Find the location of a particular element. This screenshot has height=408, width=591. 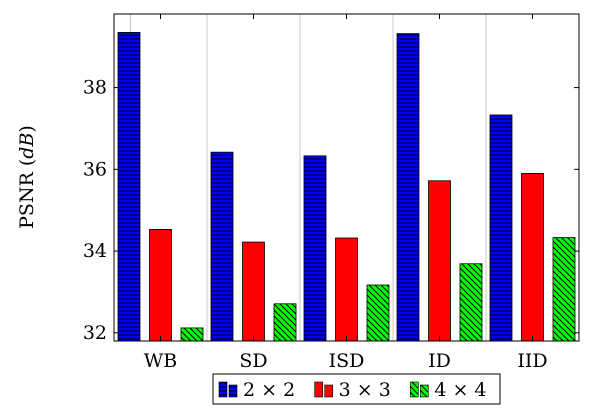

legend-label-3: 4 × 4 is located at coordinates (460, 390).